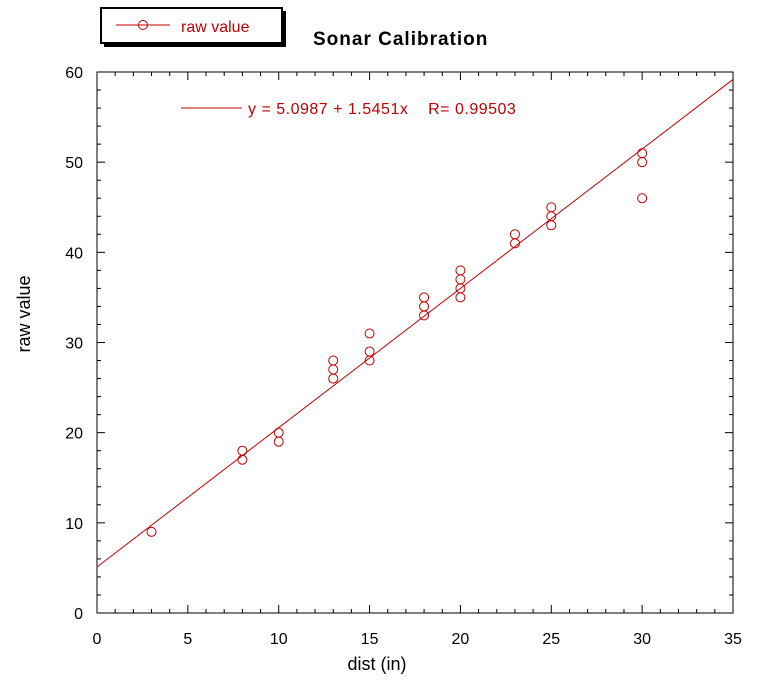  I want to click on legend: raw value, so click(193, 27).